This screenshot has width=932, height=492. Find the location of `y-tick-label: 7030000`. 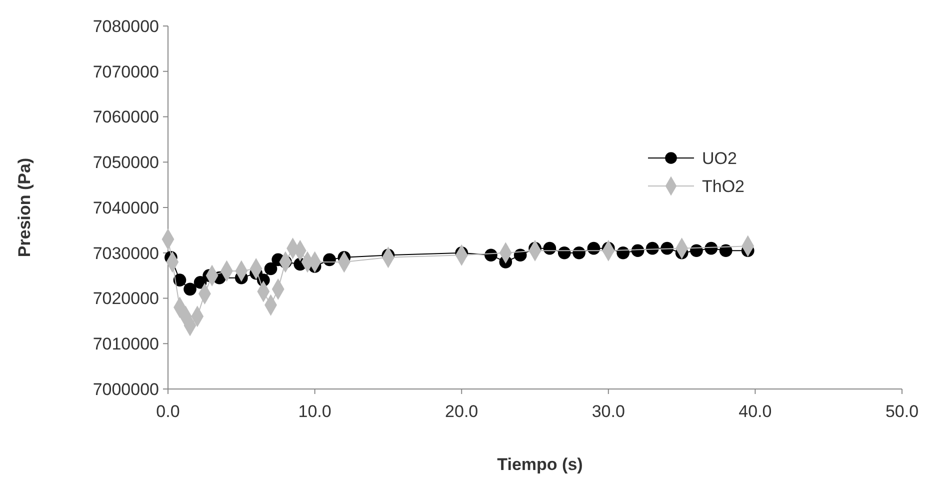

y-tick-label: 7030000 is located at coordinates (125, 253).